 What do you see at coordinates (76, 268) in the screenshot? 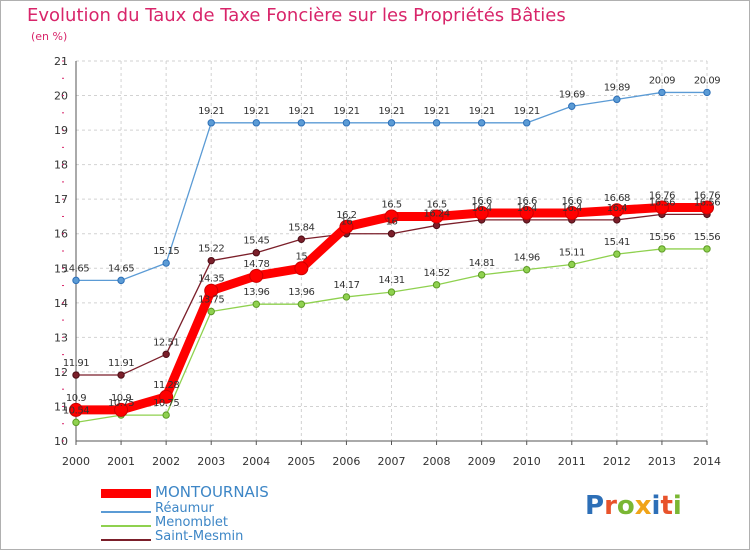
I see `data-label-r-aumur: 14.65` at bounding box center [76, 268].